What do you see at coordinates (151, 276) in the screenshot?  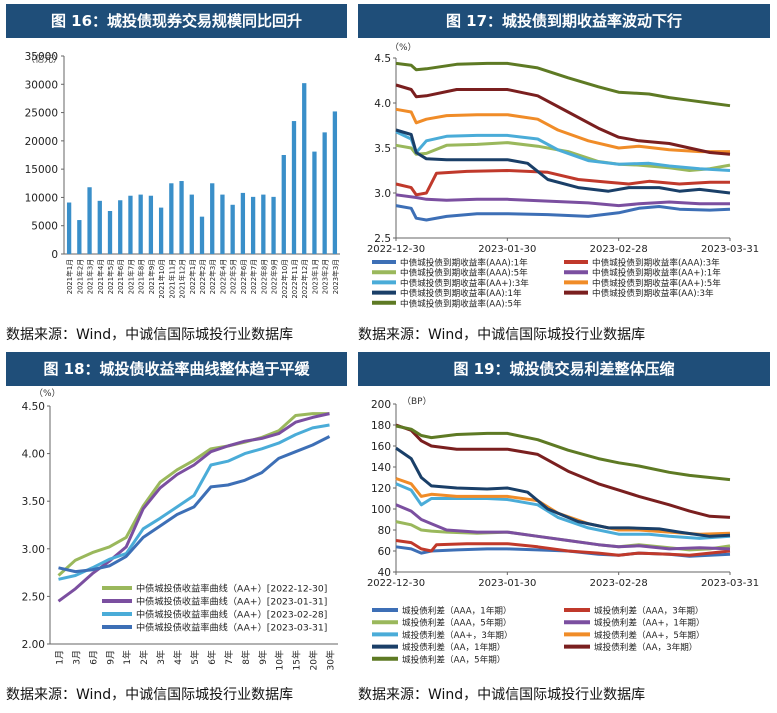 I see `x-tick-label: 2021年9月` at bounding box center [151, 276].